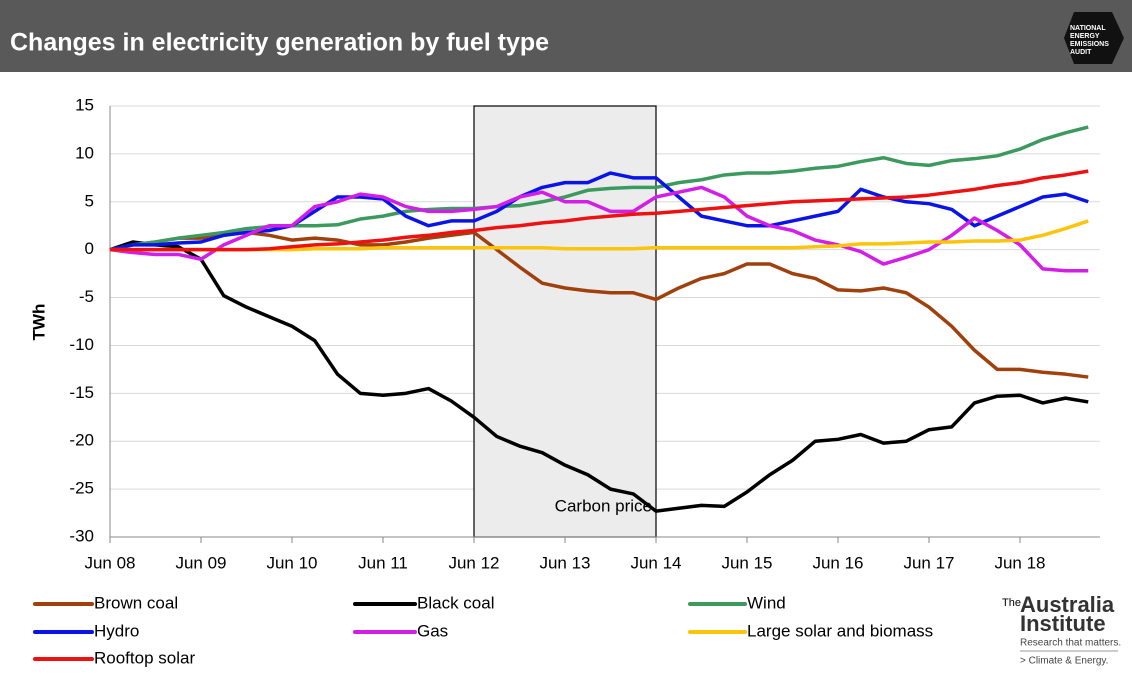  Describe the element at coordinates (81, 440) in the screenshot. I see `y-tick-label: -20` at that location.